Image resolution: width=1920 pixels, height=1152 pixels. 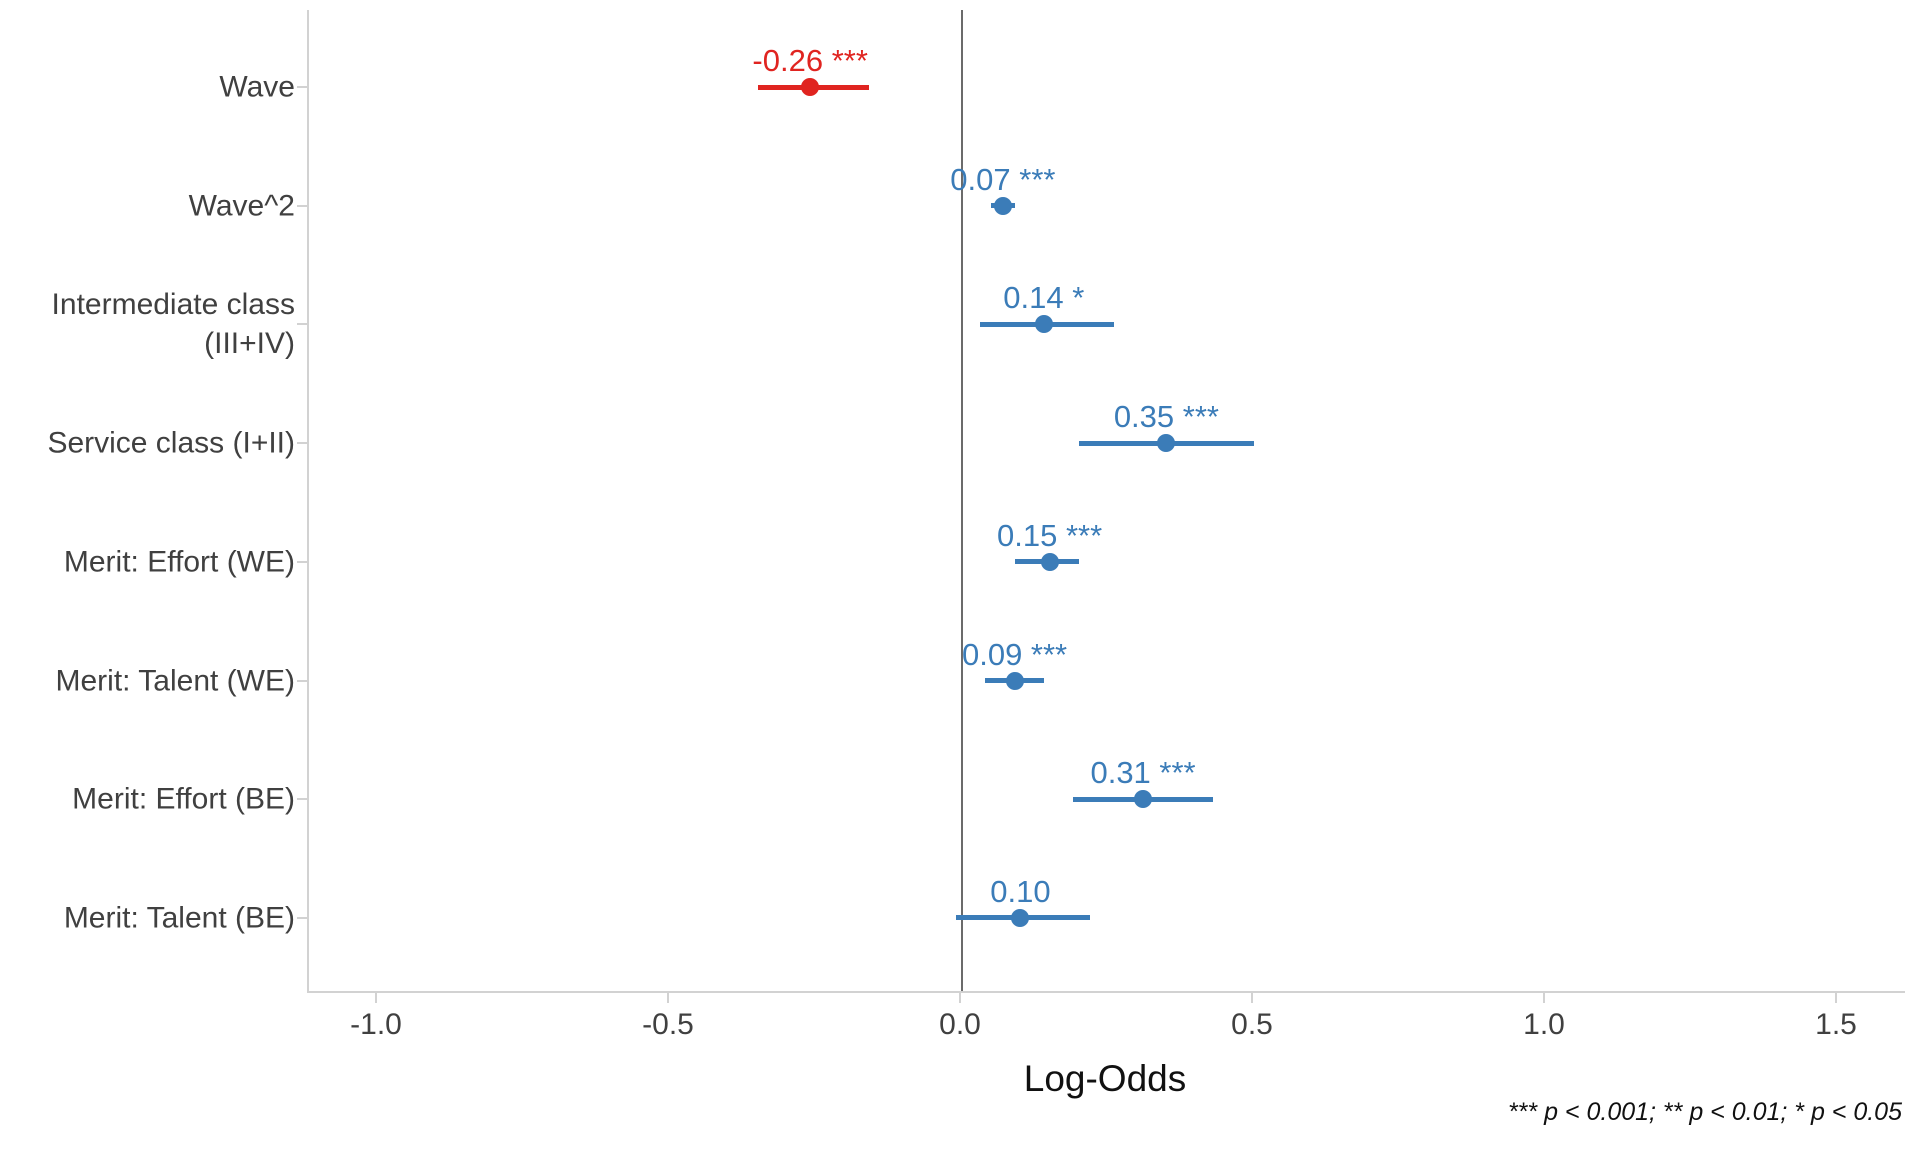 What do you see at coordinates (1105, 1078) in the screenshot?
I see `x-axis-title: Log-Odds` at bounding box center [1105, 1078].